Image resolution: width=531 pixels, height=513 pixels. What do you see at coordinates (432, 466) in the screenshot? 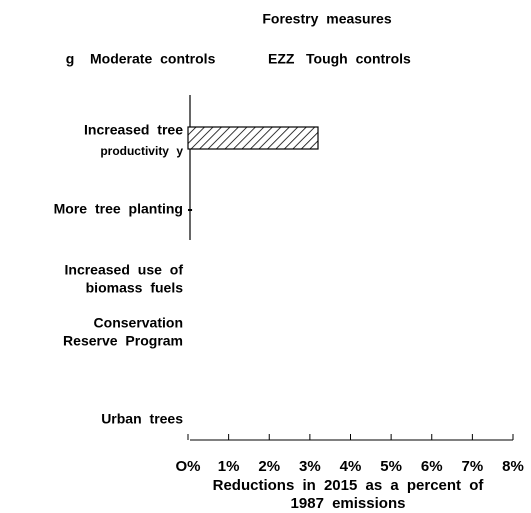
I see `x-tick-label: 6%` at bounding box center [432, 466].